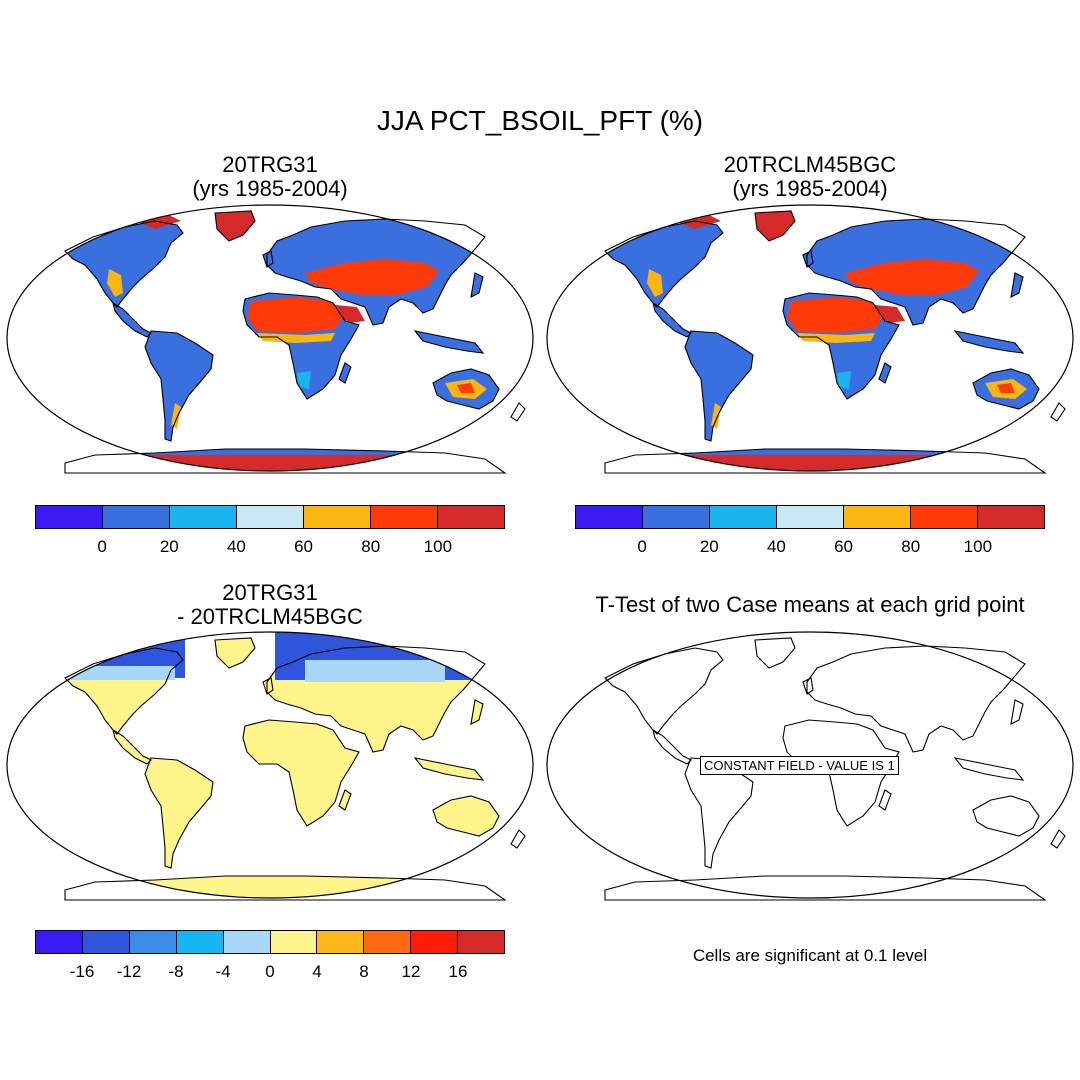 This screenshot has height=1080, width=1080. I want to click on coastline-europe-asia, so click(916, 699).